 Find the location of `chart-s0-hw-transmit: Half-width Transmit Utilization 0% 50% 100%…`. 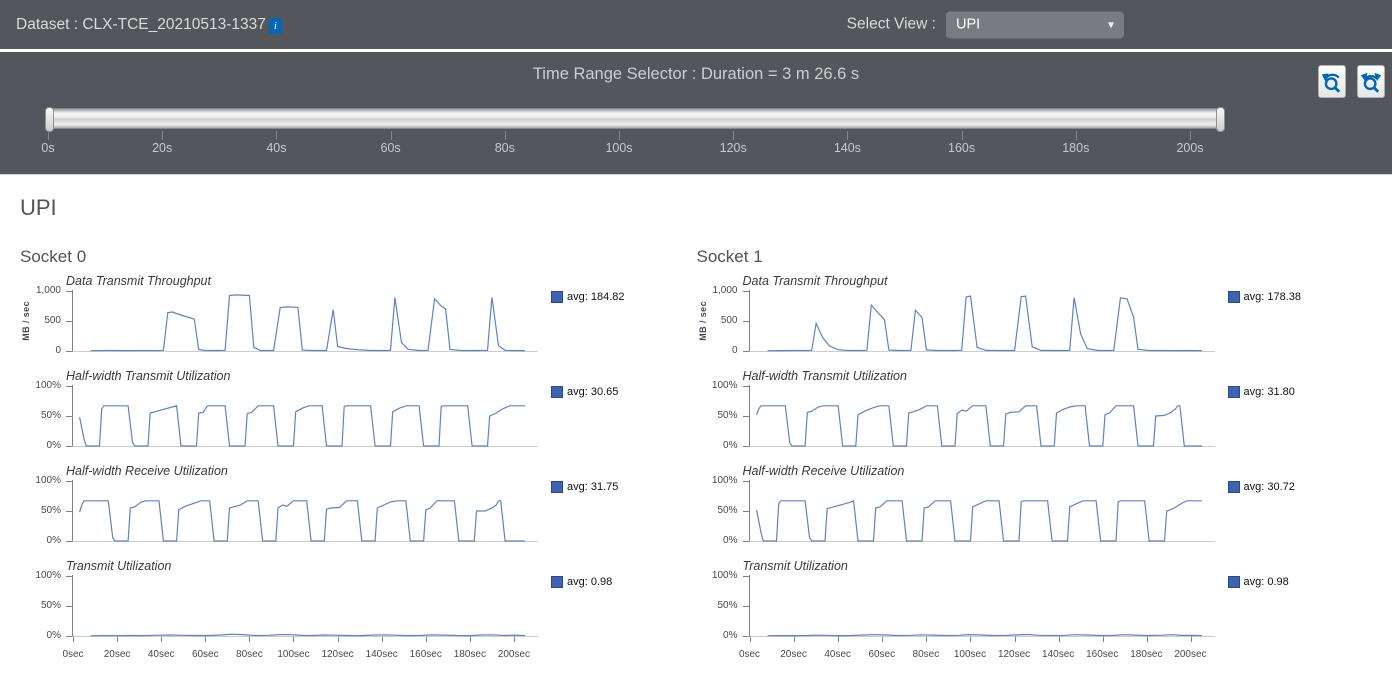

chart-s0-hw-transmit: Half-width Transmit Utilization 0% 50% 100%… is located at coordinates (322, 410).